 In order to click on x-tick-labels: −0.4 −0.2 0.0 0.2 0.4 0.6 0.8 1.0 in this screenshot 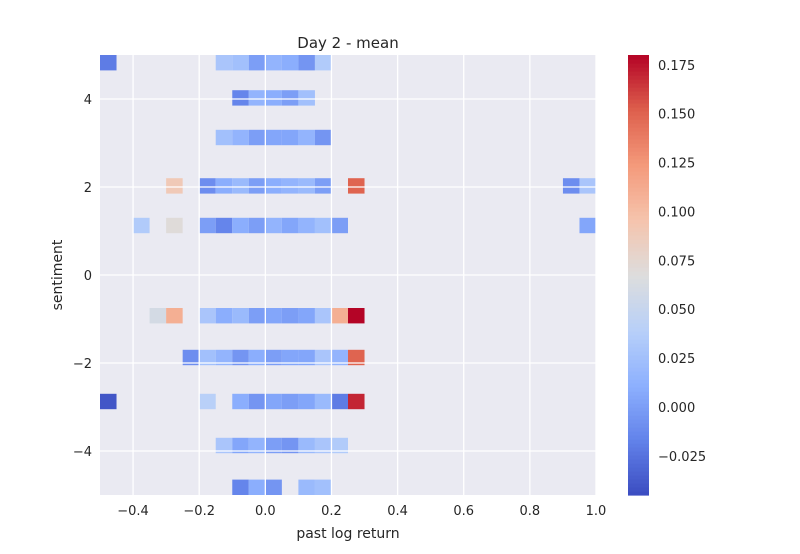, I will do `click(361, 511)`.